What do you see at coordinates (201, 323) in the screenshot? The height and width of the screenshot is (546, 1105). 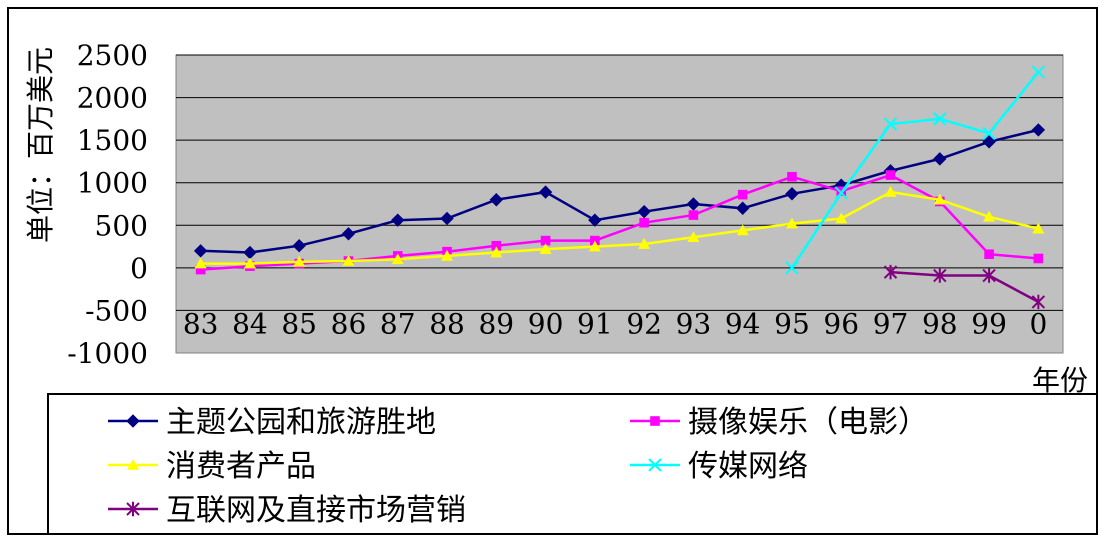 I see `x-tick-label: 83` at bounding box center [201, 323].